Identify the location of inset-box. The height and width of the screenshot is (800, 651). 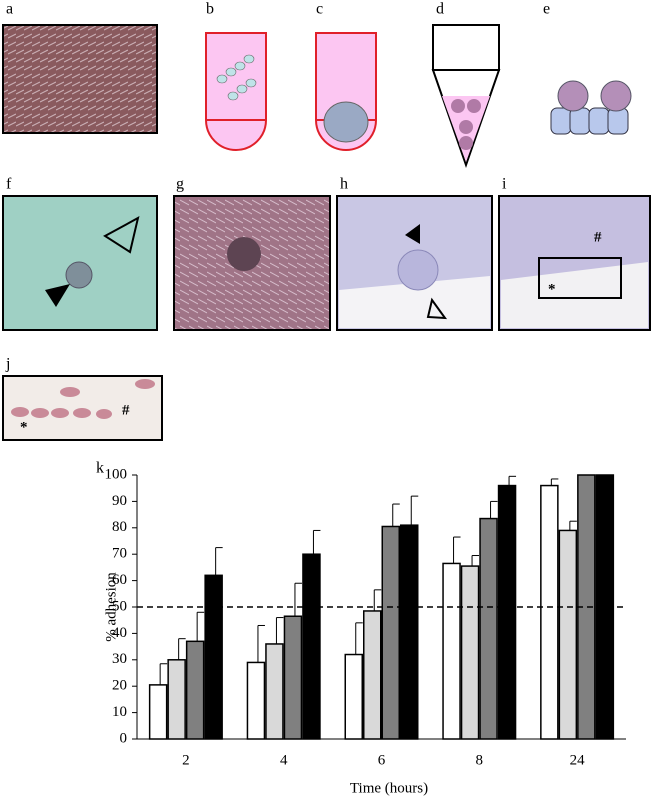
(580, 278).